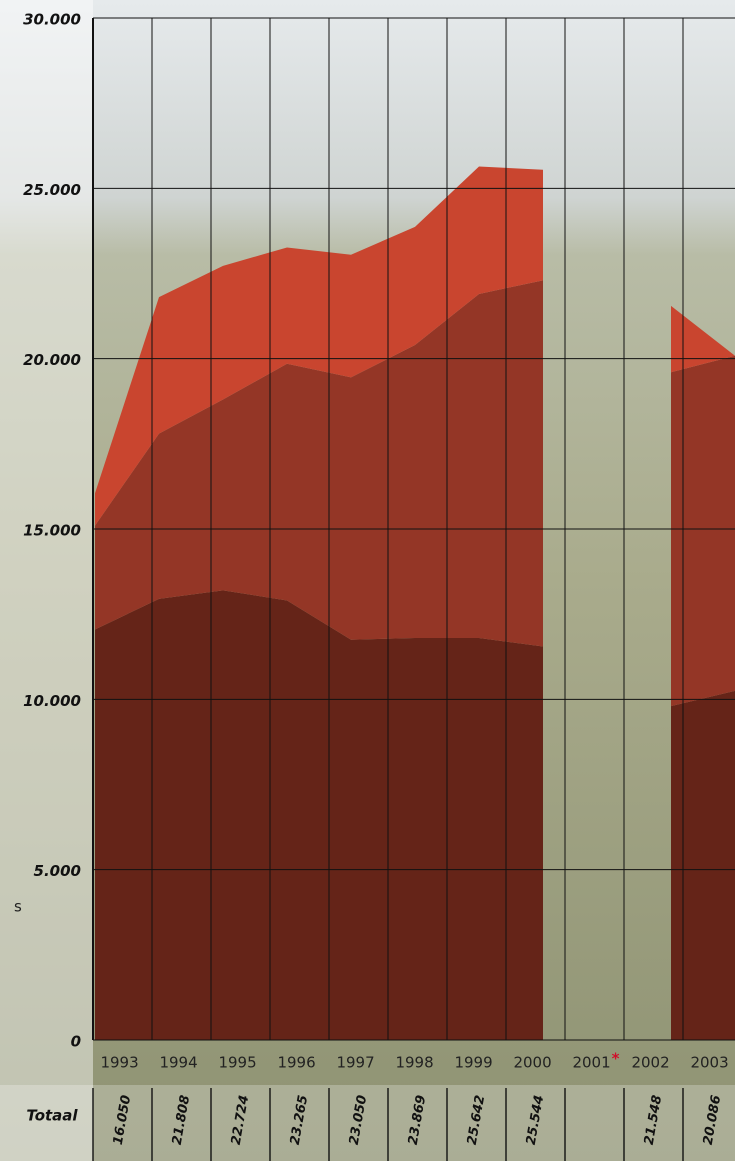  What do you see at coordinates (76, 1042) in the screenshot?
I see `y-tick-label: 0` at bounding box center [76, 1042].